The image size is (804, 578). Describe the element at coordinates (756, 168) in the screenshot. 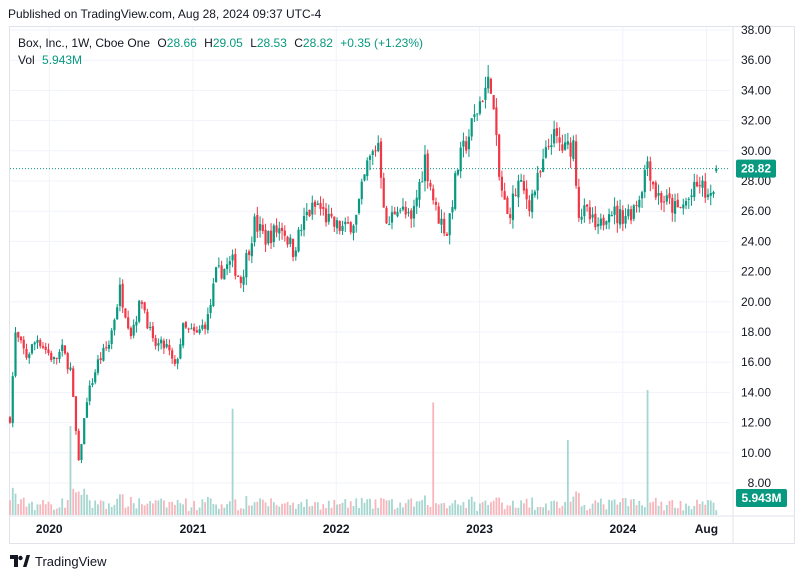

I see `price-badge-background` at that location.